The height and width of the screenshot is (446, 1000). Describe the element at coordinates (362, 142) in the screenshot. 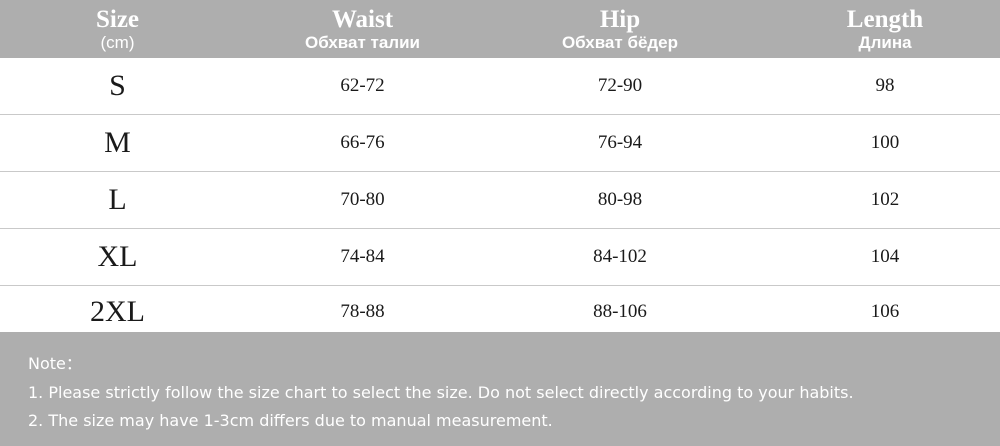

I see `waist-cell: 66-76` at that location.